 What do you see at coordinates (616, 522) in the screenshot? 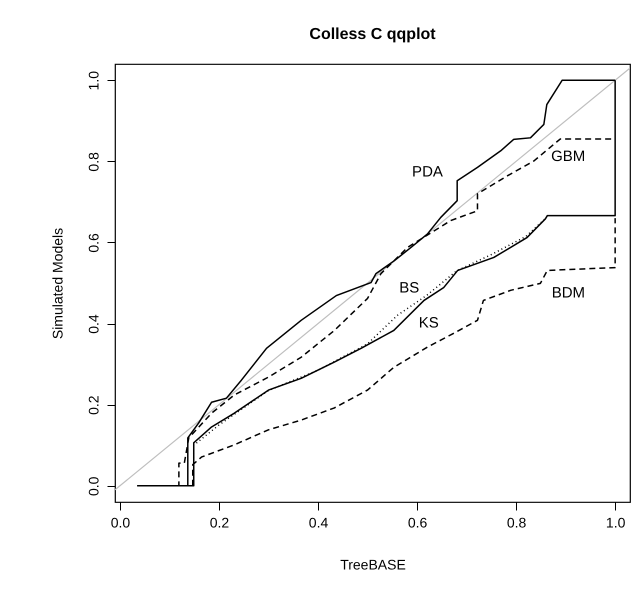
I see `x-tick-label: 1.0` at bounding box center [616, 522].